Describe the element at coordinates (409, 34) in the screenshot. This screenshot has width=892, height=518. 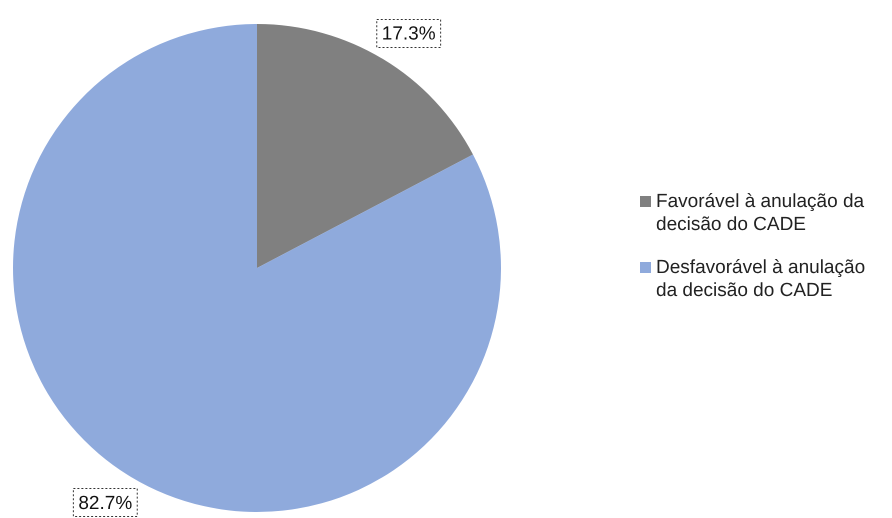
I see `data-label: 17.3%` at that location.